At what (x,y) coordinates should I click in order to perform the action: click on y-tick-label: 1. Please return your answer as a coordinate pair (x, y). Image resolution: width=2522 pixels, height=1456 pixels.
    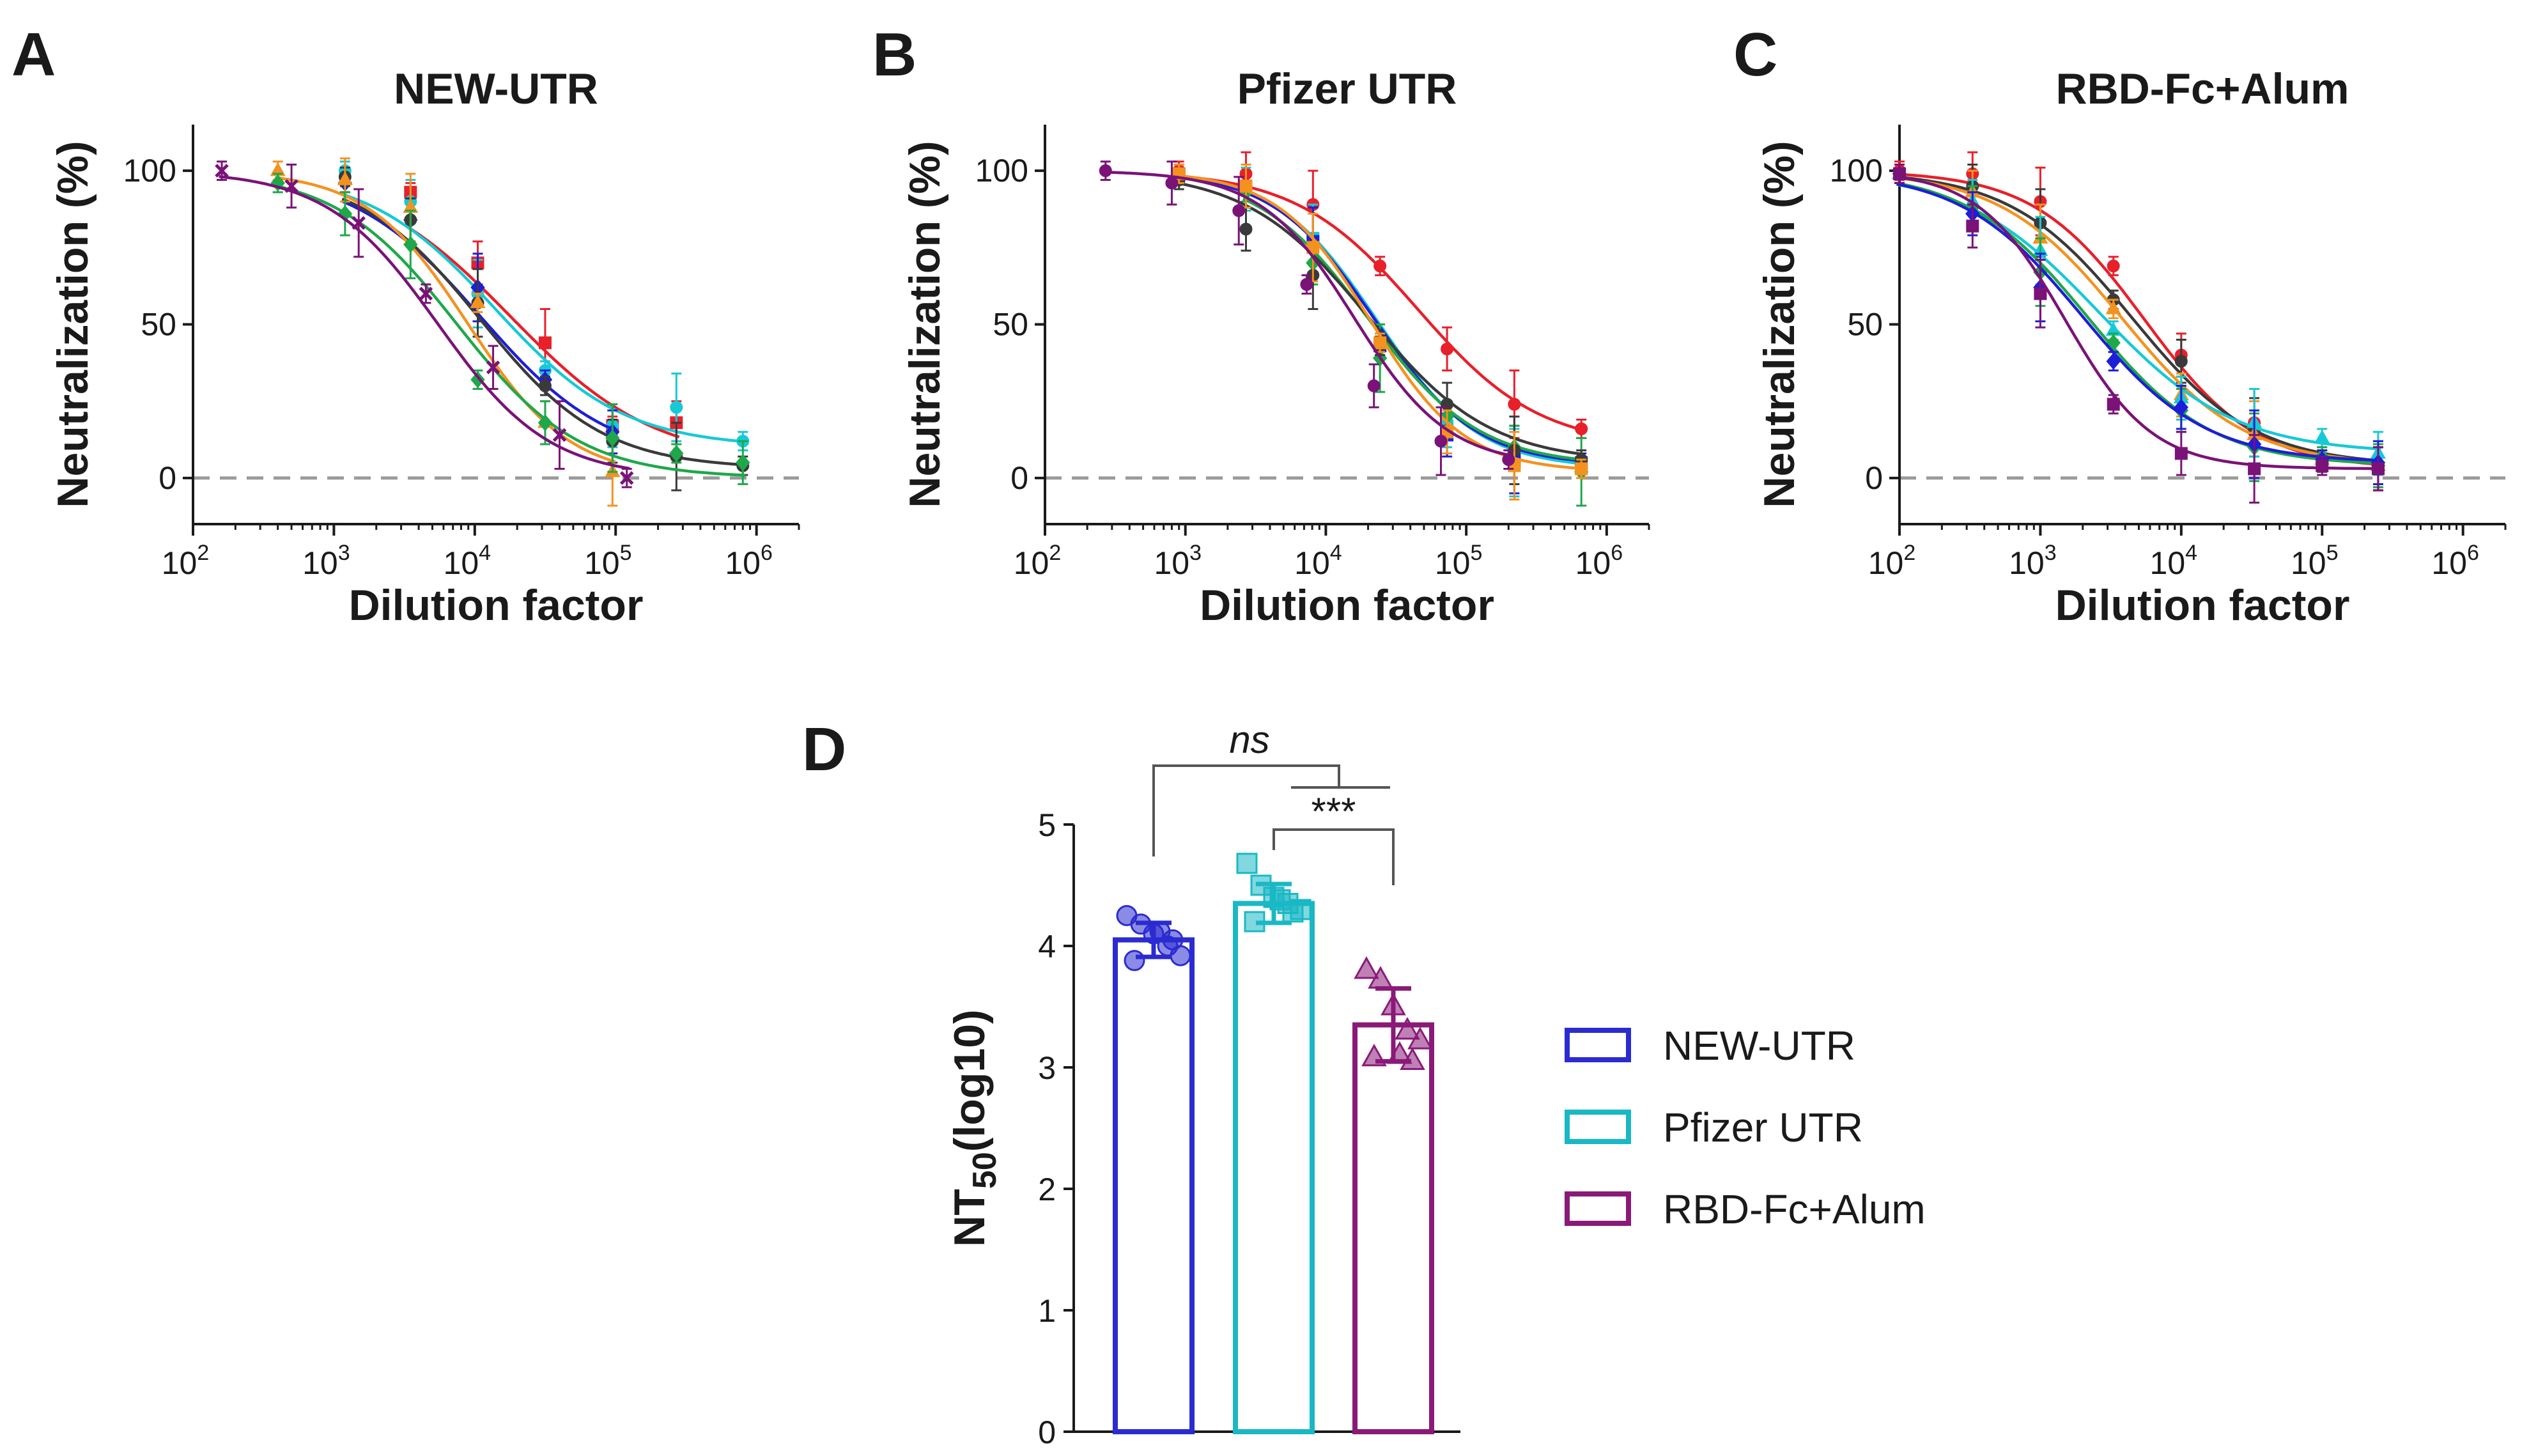
    Looking at the image, I should click on (1047, 1311).